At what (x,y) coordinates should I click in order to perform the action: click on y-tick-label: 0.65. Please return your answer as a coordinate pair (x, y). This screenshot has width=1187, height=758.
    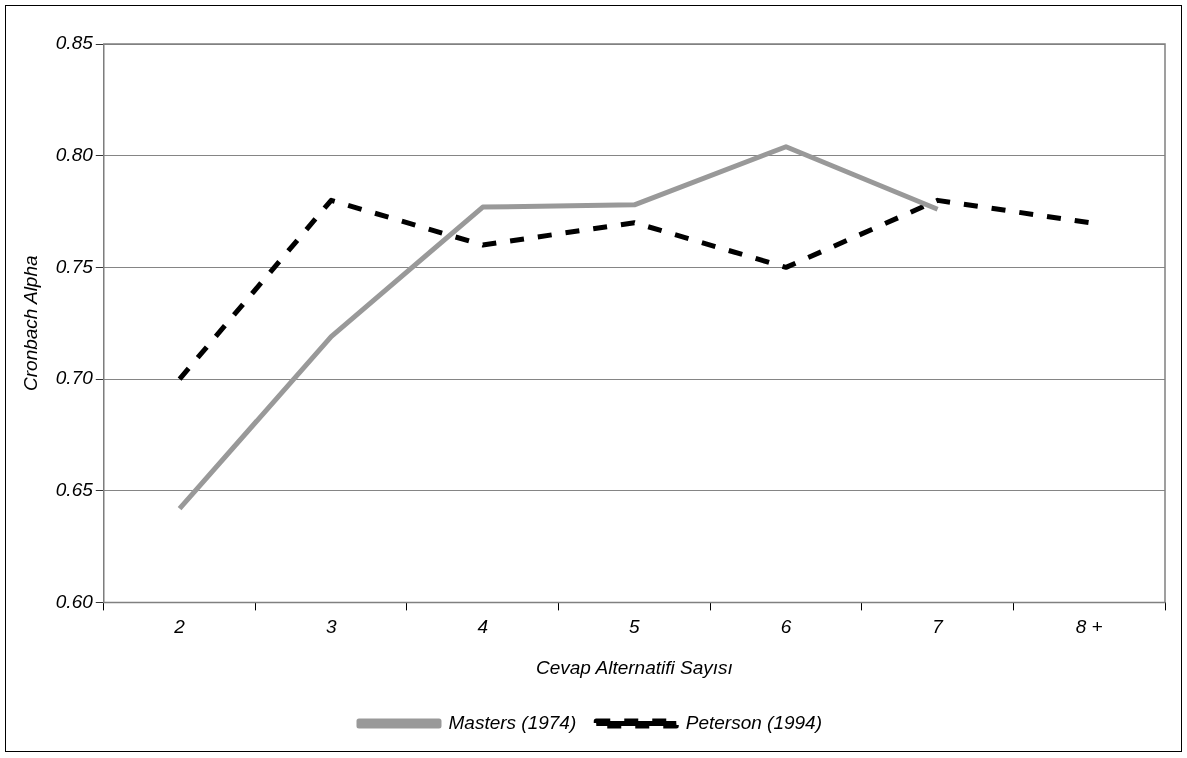
    Looking at the image, I should click on (74, 489).